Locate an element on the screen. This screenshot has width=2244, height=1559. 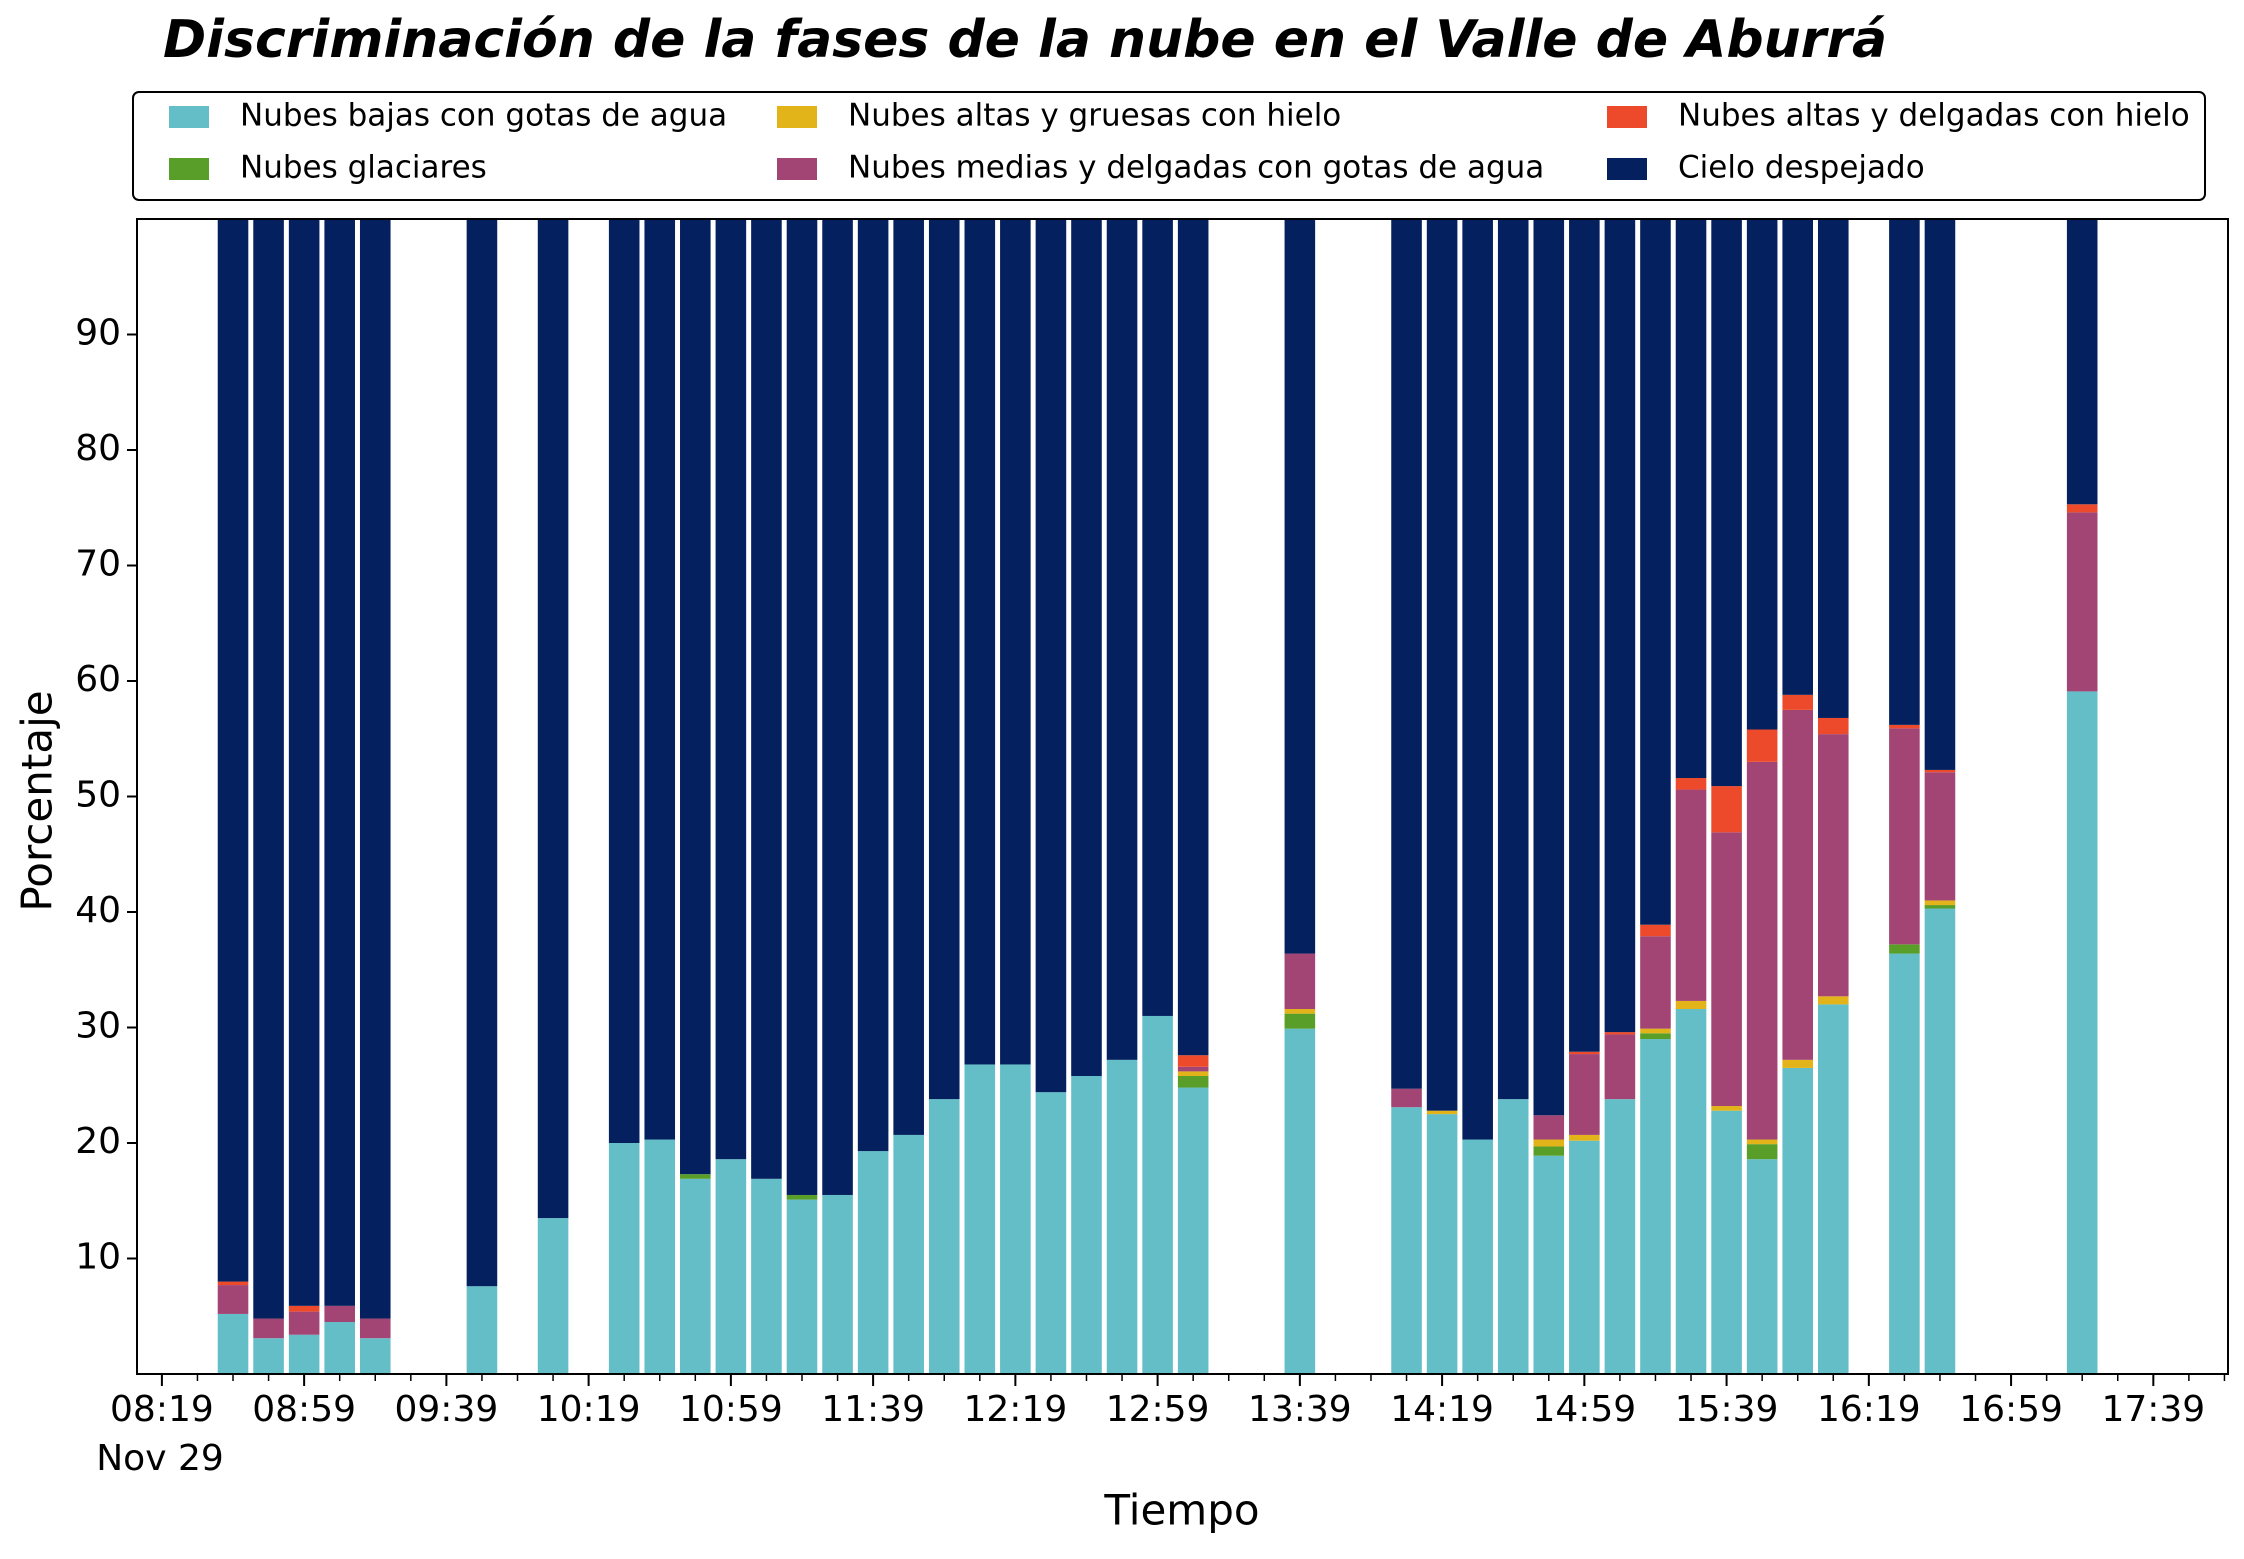
legend-label: Nubes bajas con gotas de agua is located at coordinates (483, 116).